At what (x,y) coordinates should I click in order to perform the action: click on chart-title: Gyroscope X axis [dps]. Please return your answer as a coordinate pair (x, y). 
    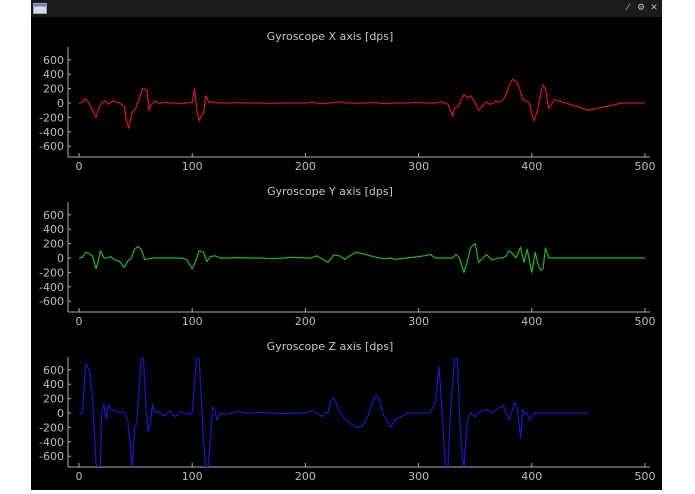
    Looking at the image, I should click on (330, 36).